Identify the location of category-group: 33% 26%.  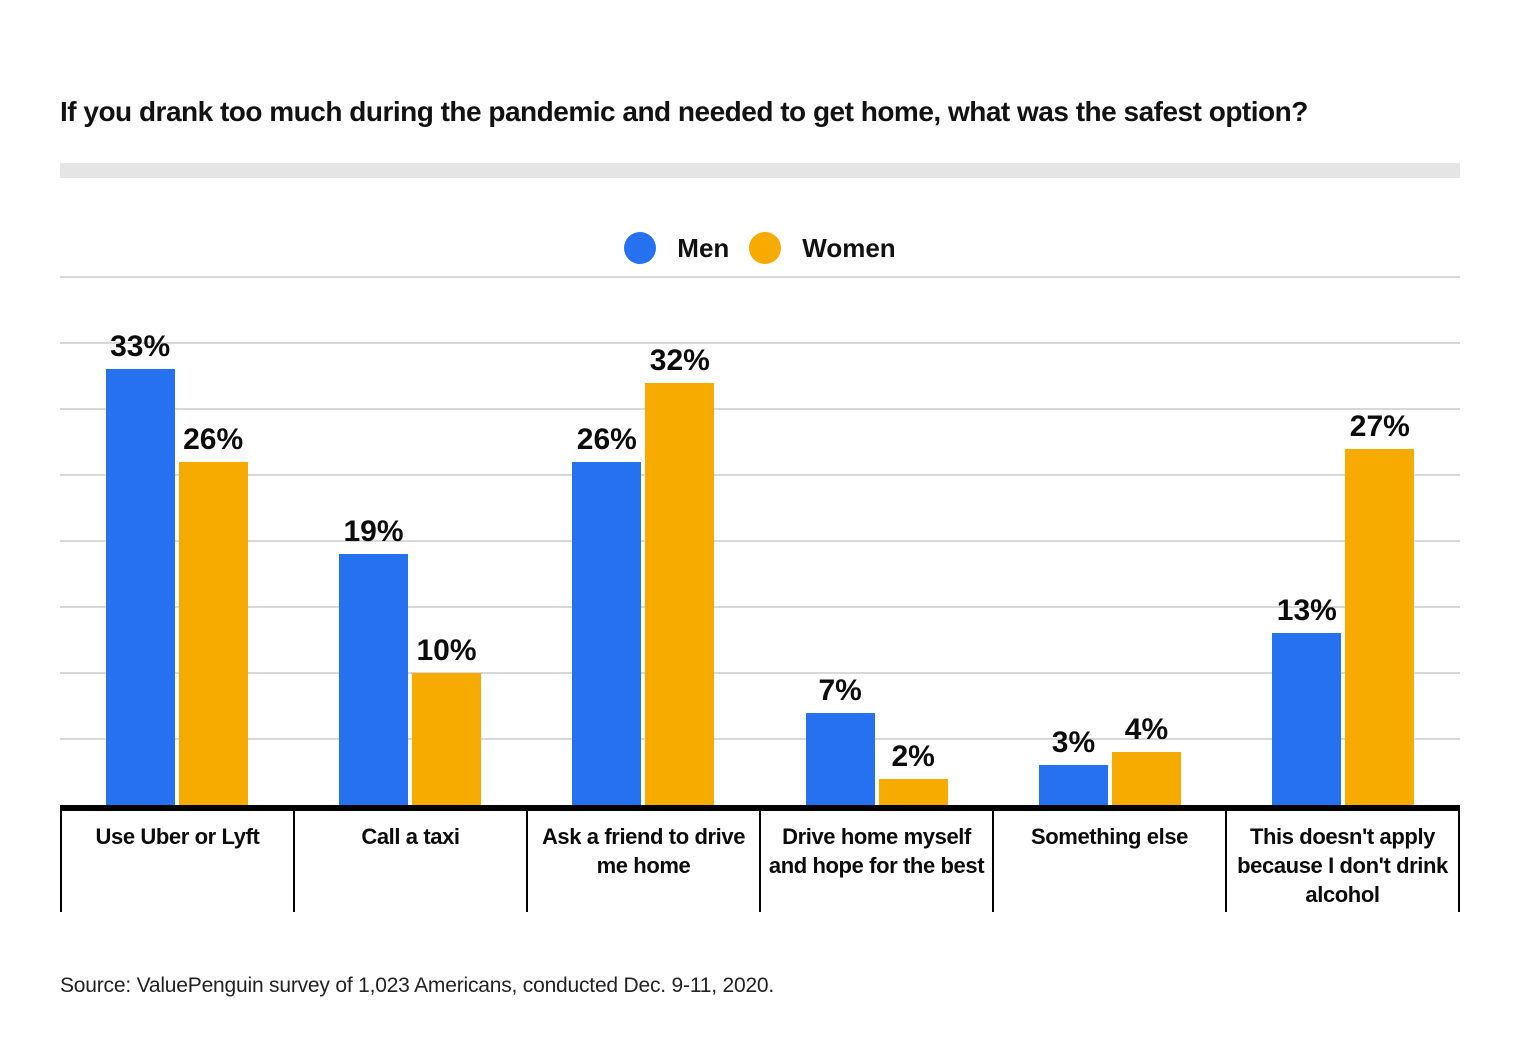
(176, 541).